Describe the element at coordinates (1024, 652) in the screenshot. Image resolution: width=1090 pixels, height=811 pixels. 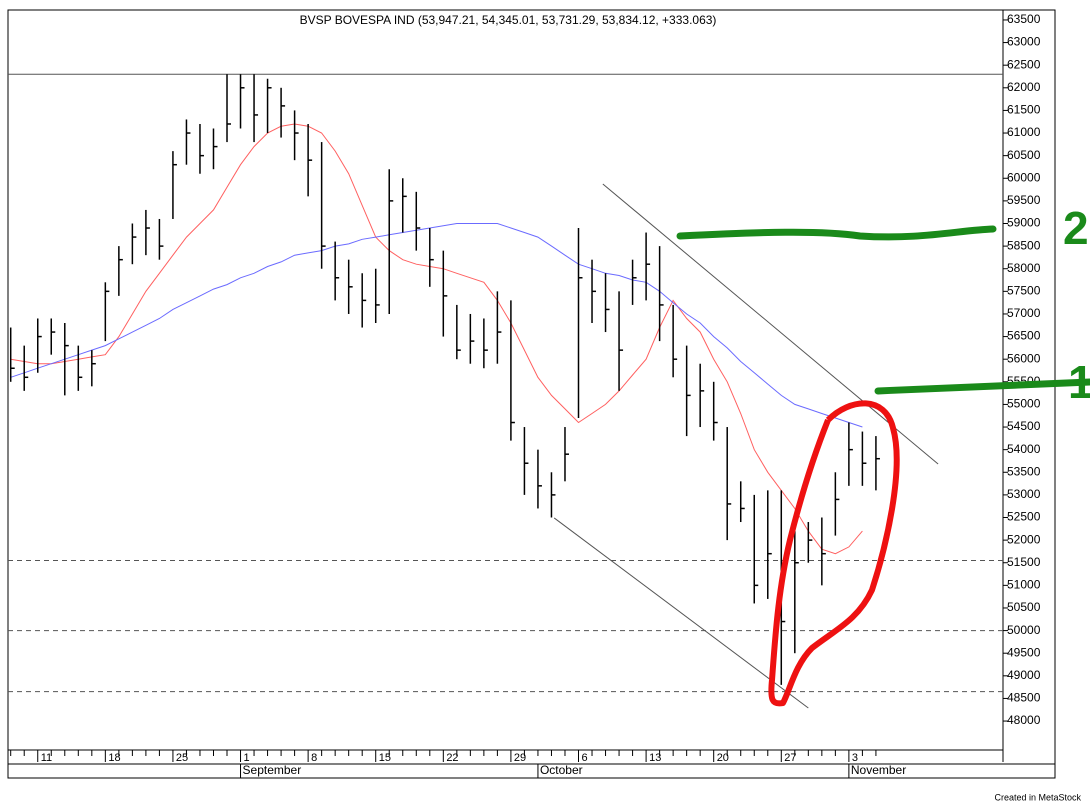
I see `y-tick-label: 49500` at that location.